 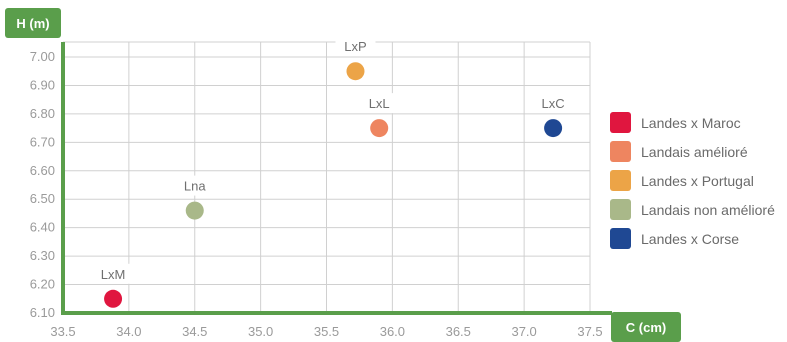 I want to click on legend-item: Landes x Portugal, so click(x=692, y=180).